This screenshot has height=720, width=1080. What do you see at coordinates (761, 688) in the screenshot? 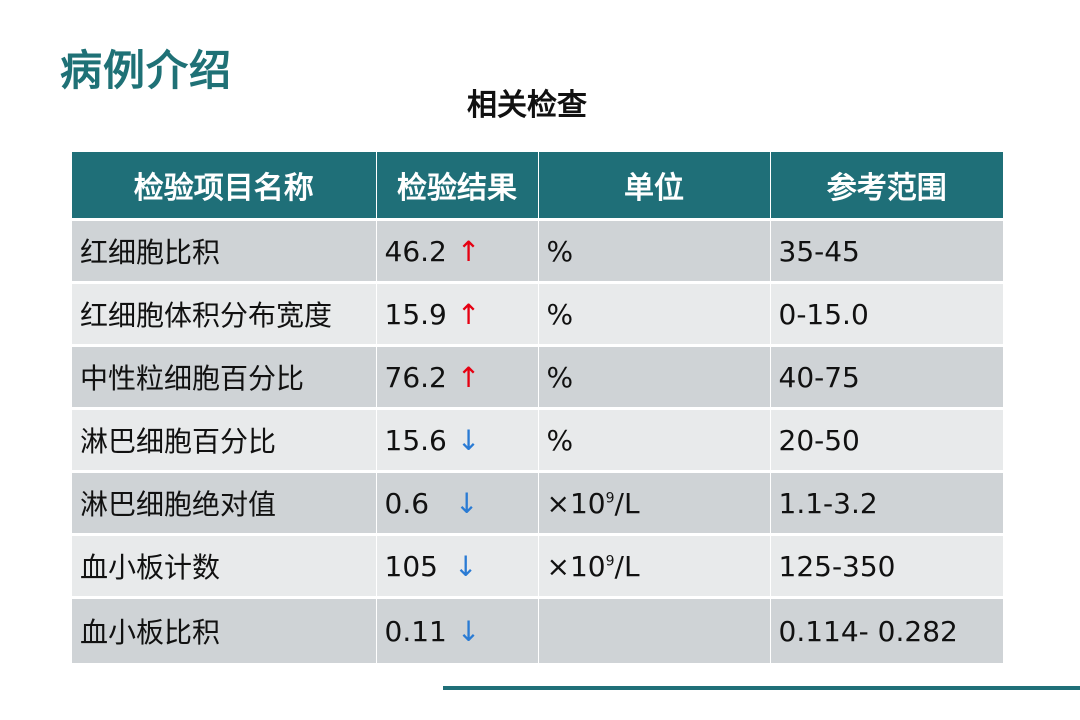
I see `bottom-divider` at bounding box center [761, 688].